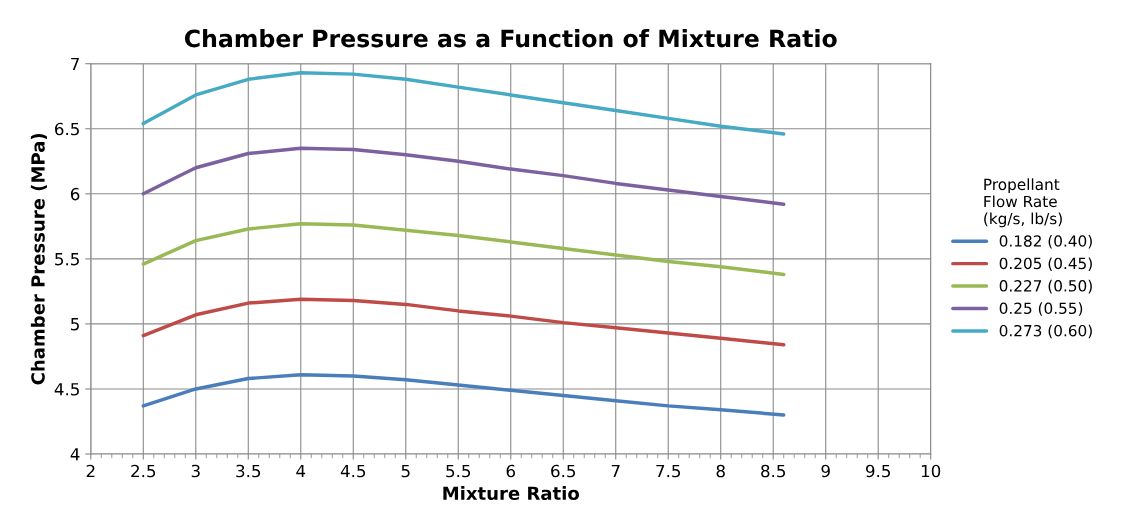  What do you see at coordinates (75, 454) in the screenshot?
I see `y-tick-label: 4` at bounding box center [75, 454].